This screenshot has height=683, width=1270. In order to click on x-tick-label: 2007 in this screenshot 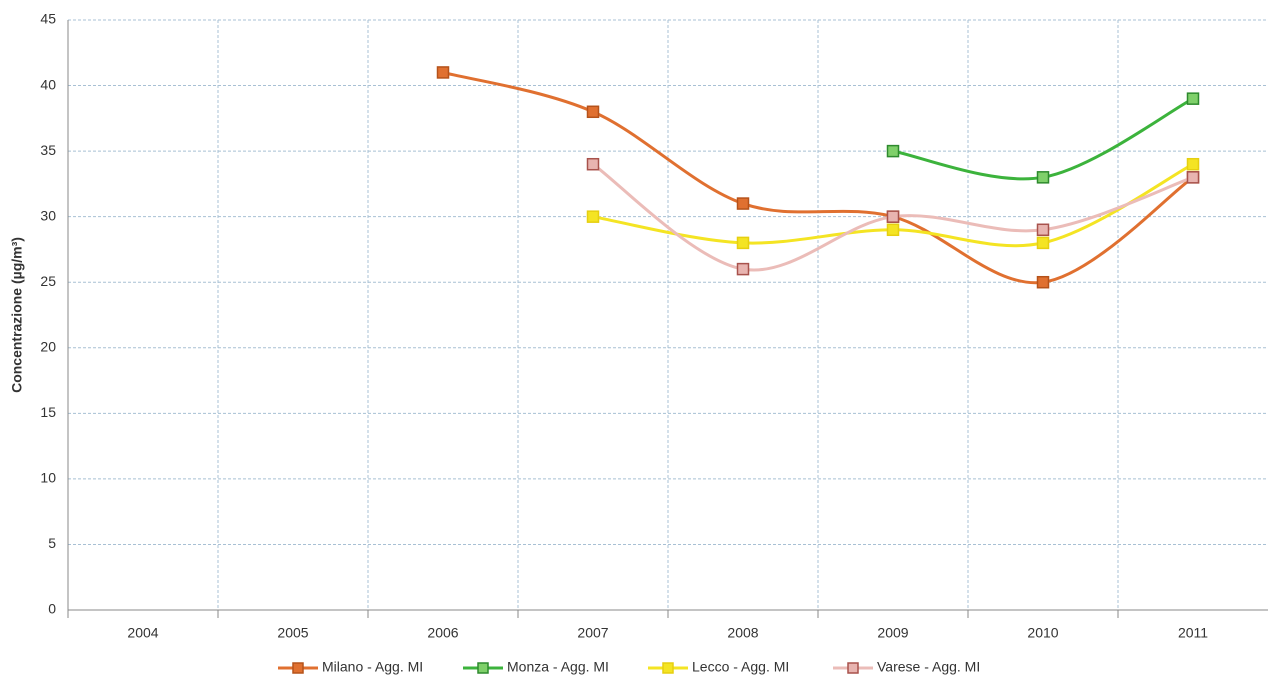, I will do `click(592, 633)`.